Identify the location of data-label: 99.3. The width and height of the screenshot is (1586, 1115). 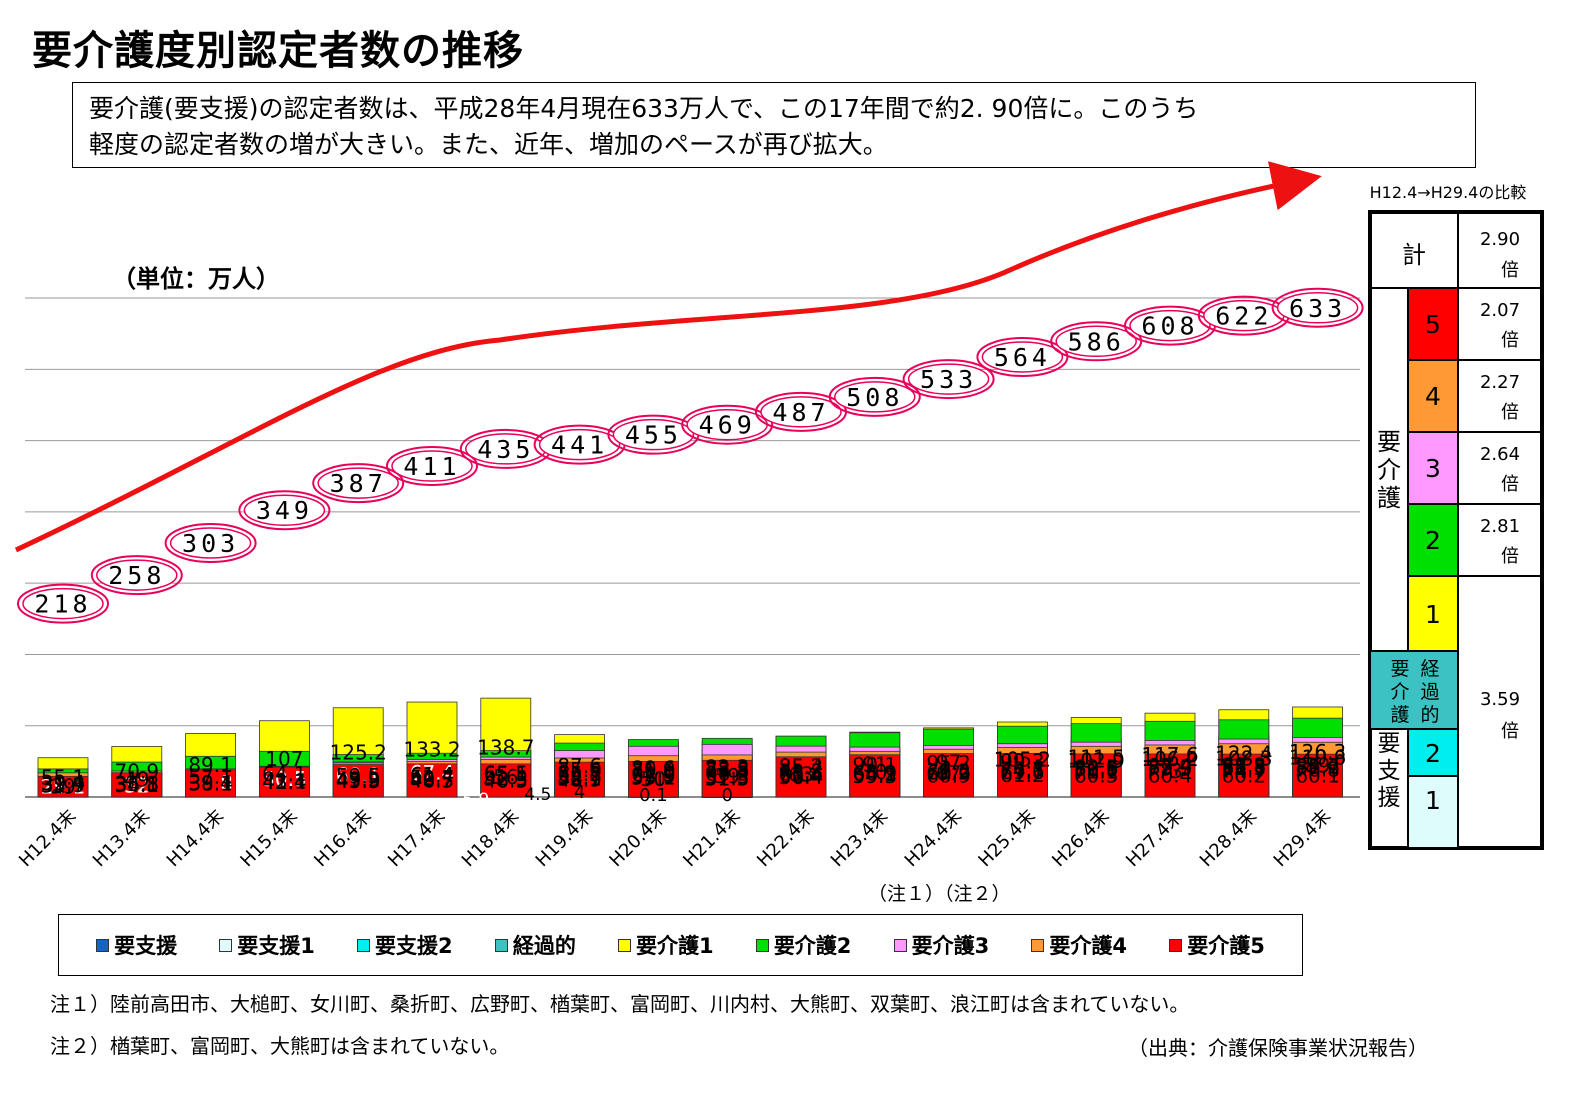
(1022, 762).